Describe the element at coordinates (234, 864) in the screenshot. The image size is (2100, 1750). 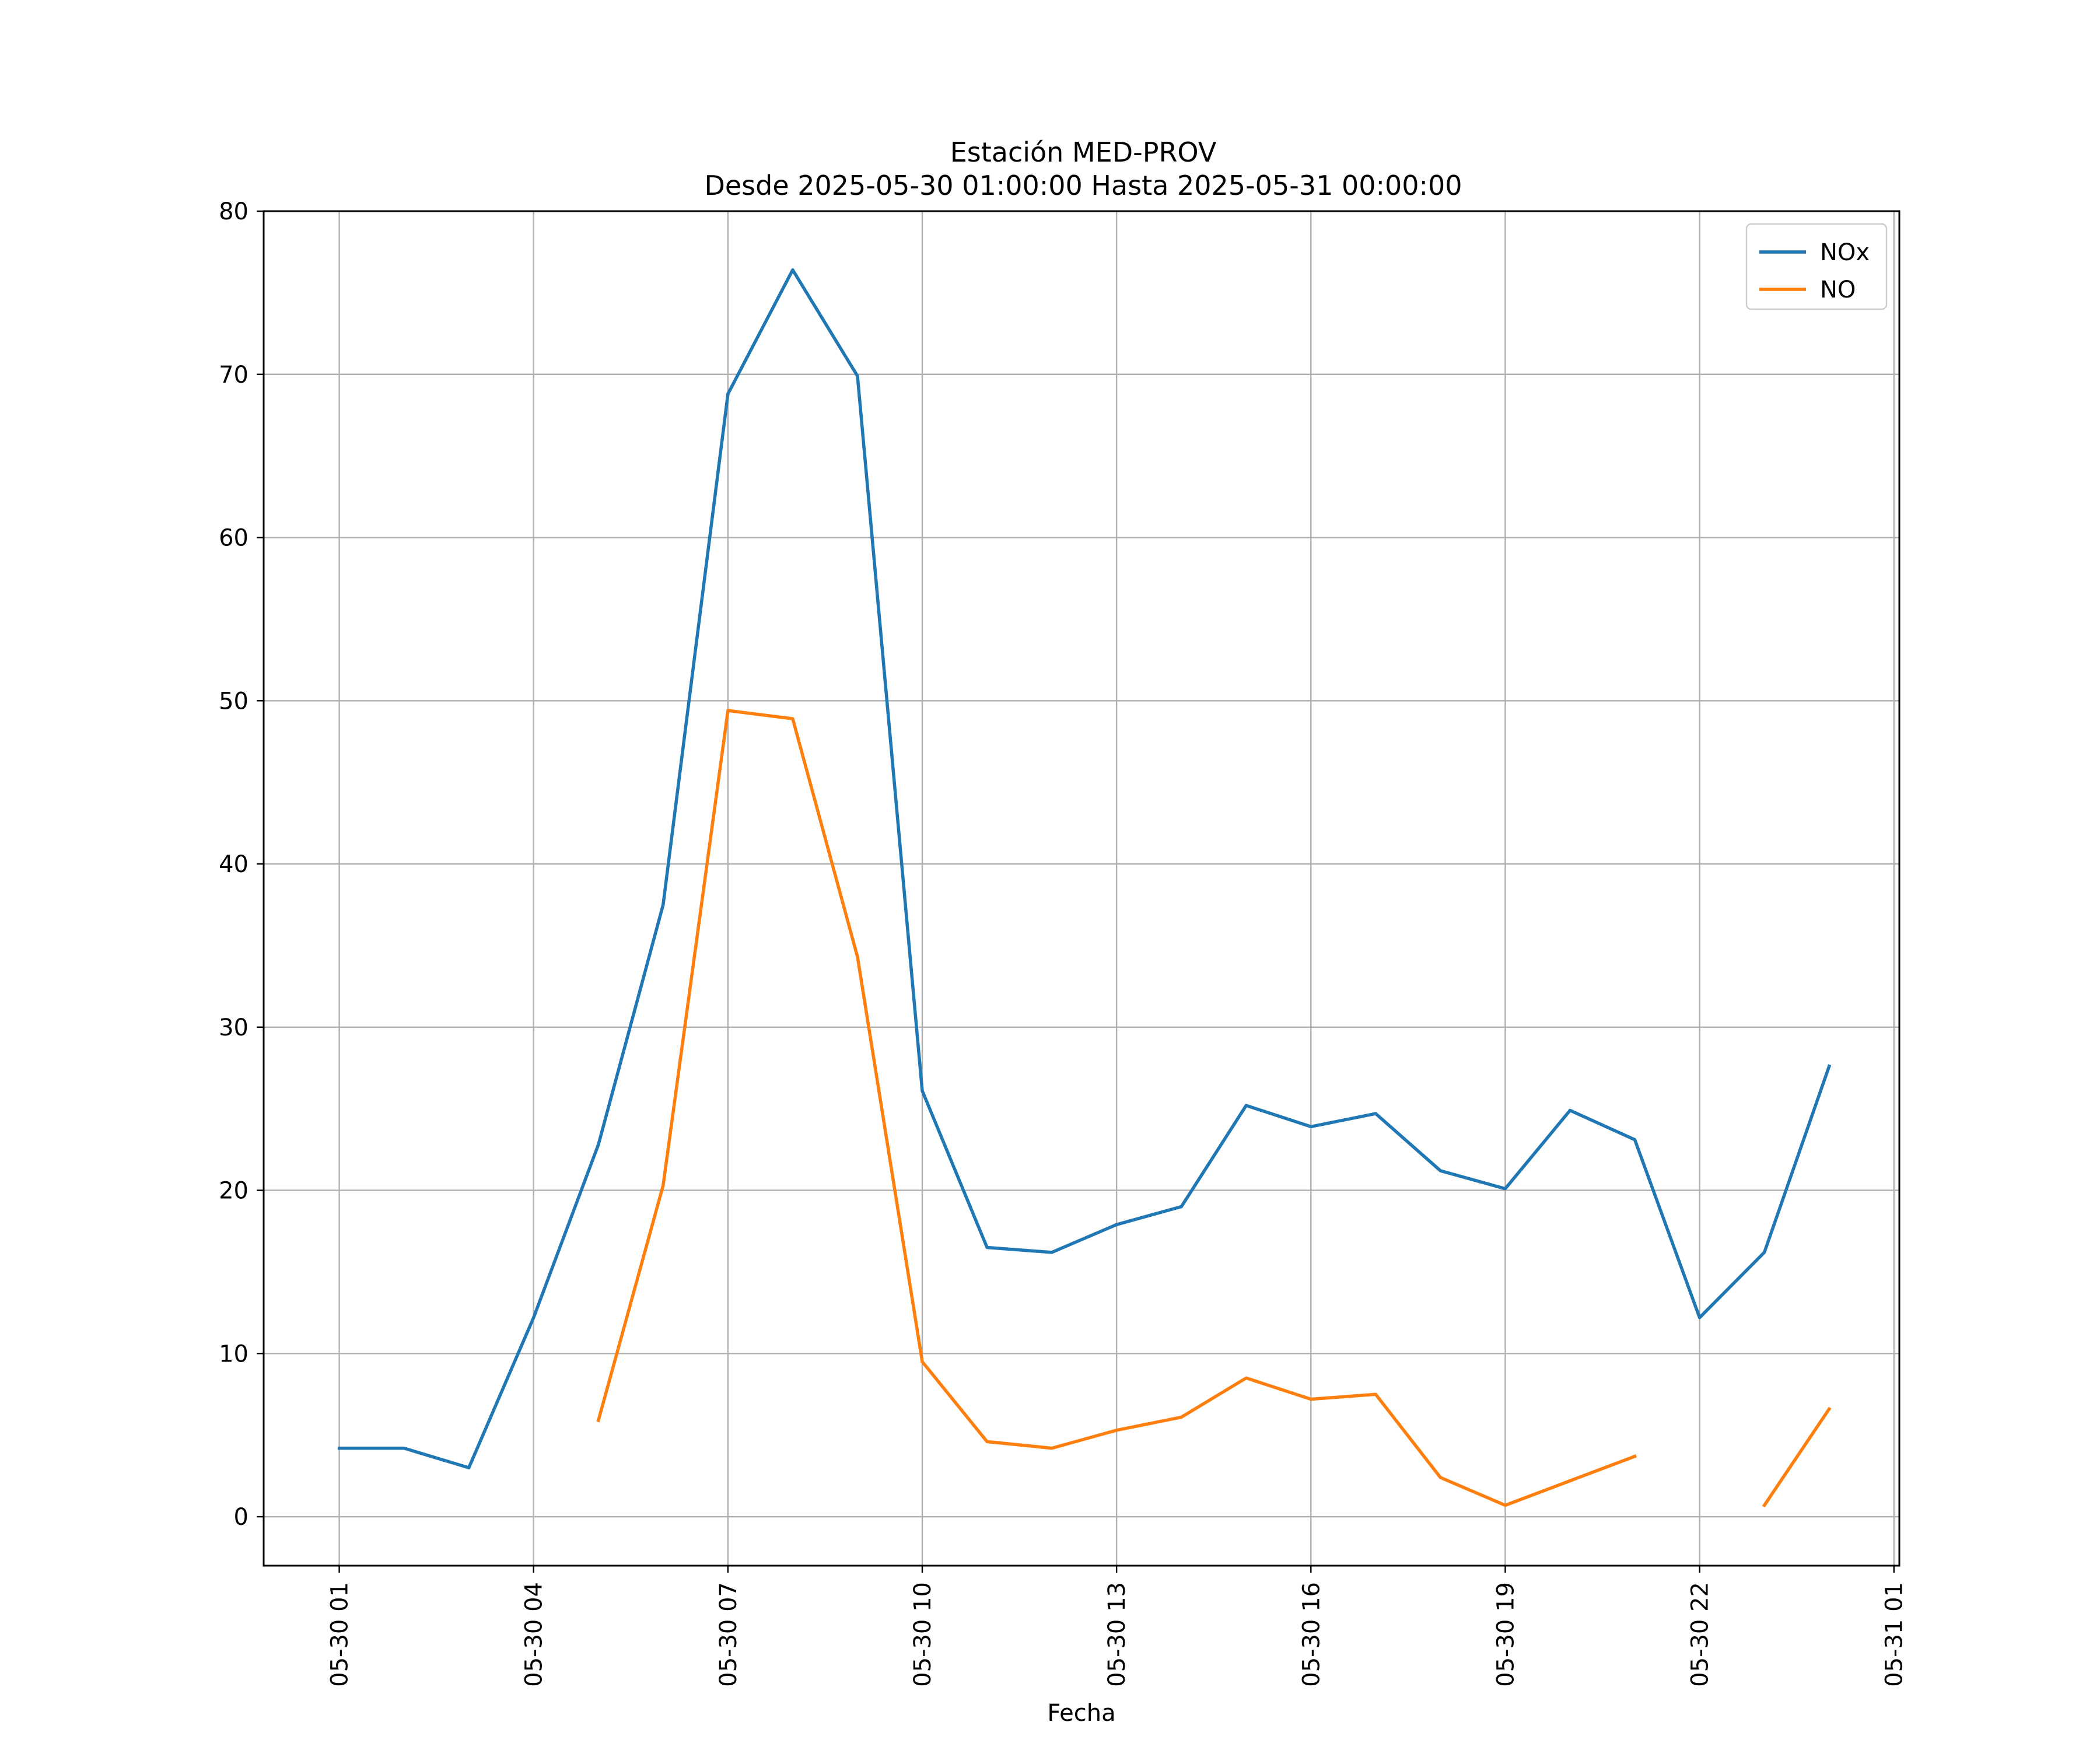
I see `y-tick-label: 40` at that location.